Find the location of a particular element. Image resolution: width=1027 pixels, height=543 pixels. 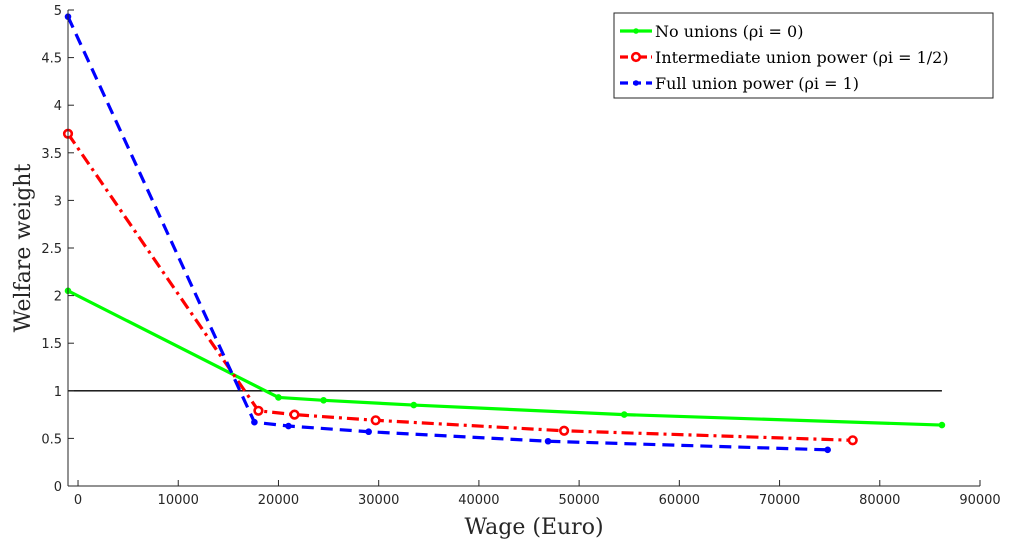

legend-label: Intermediate union power (ρi = 1/2) is located at coordinates (802, 57).